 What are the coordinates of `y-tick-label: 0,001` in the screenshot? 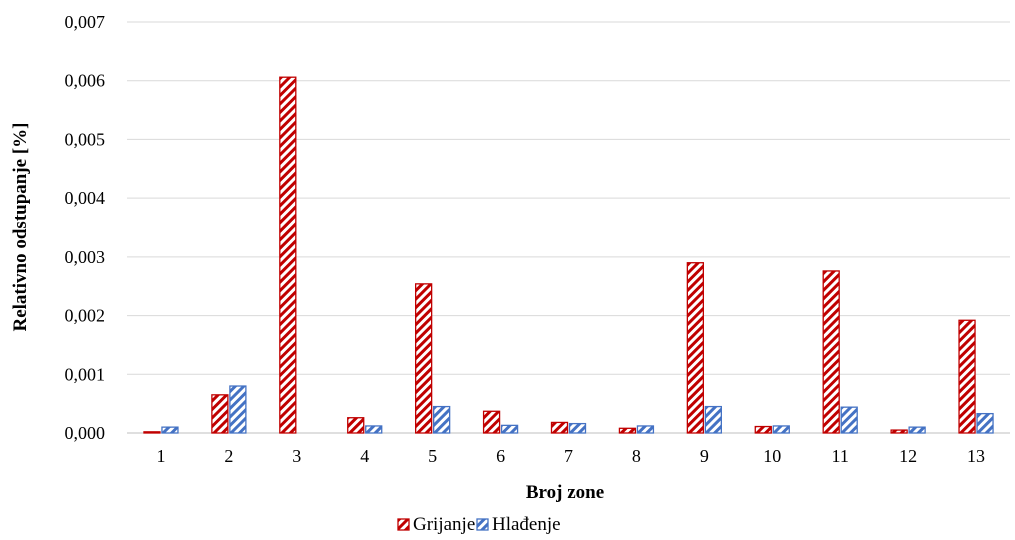 It's located at (85, 374).